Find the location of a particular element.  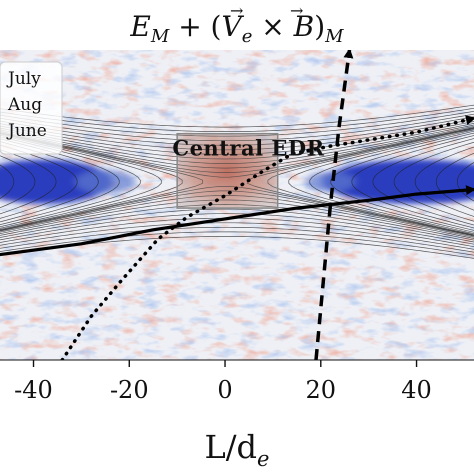

band-left-fade is located at coordinates (105, 181).